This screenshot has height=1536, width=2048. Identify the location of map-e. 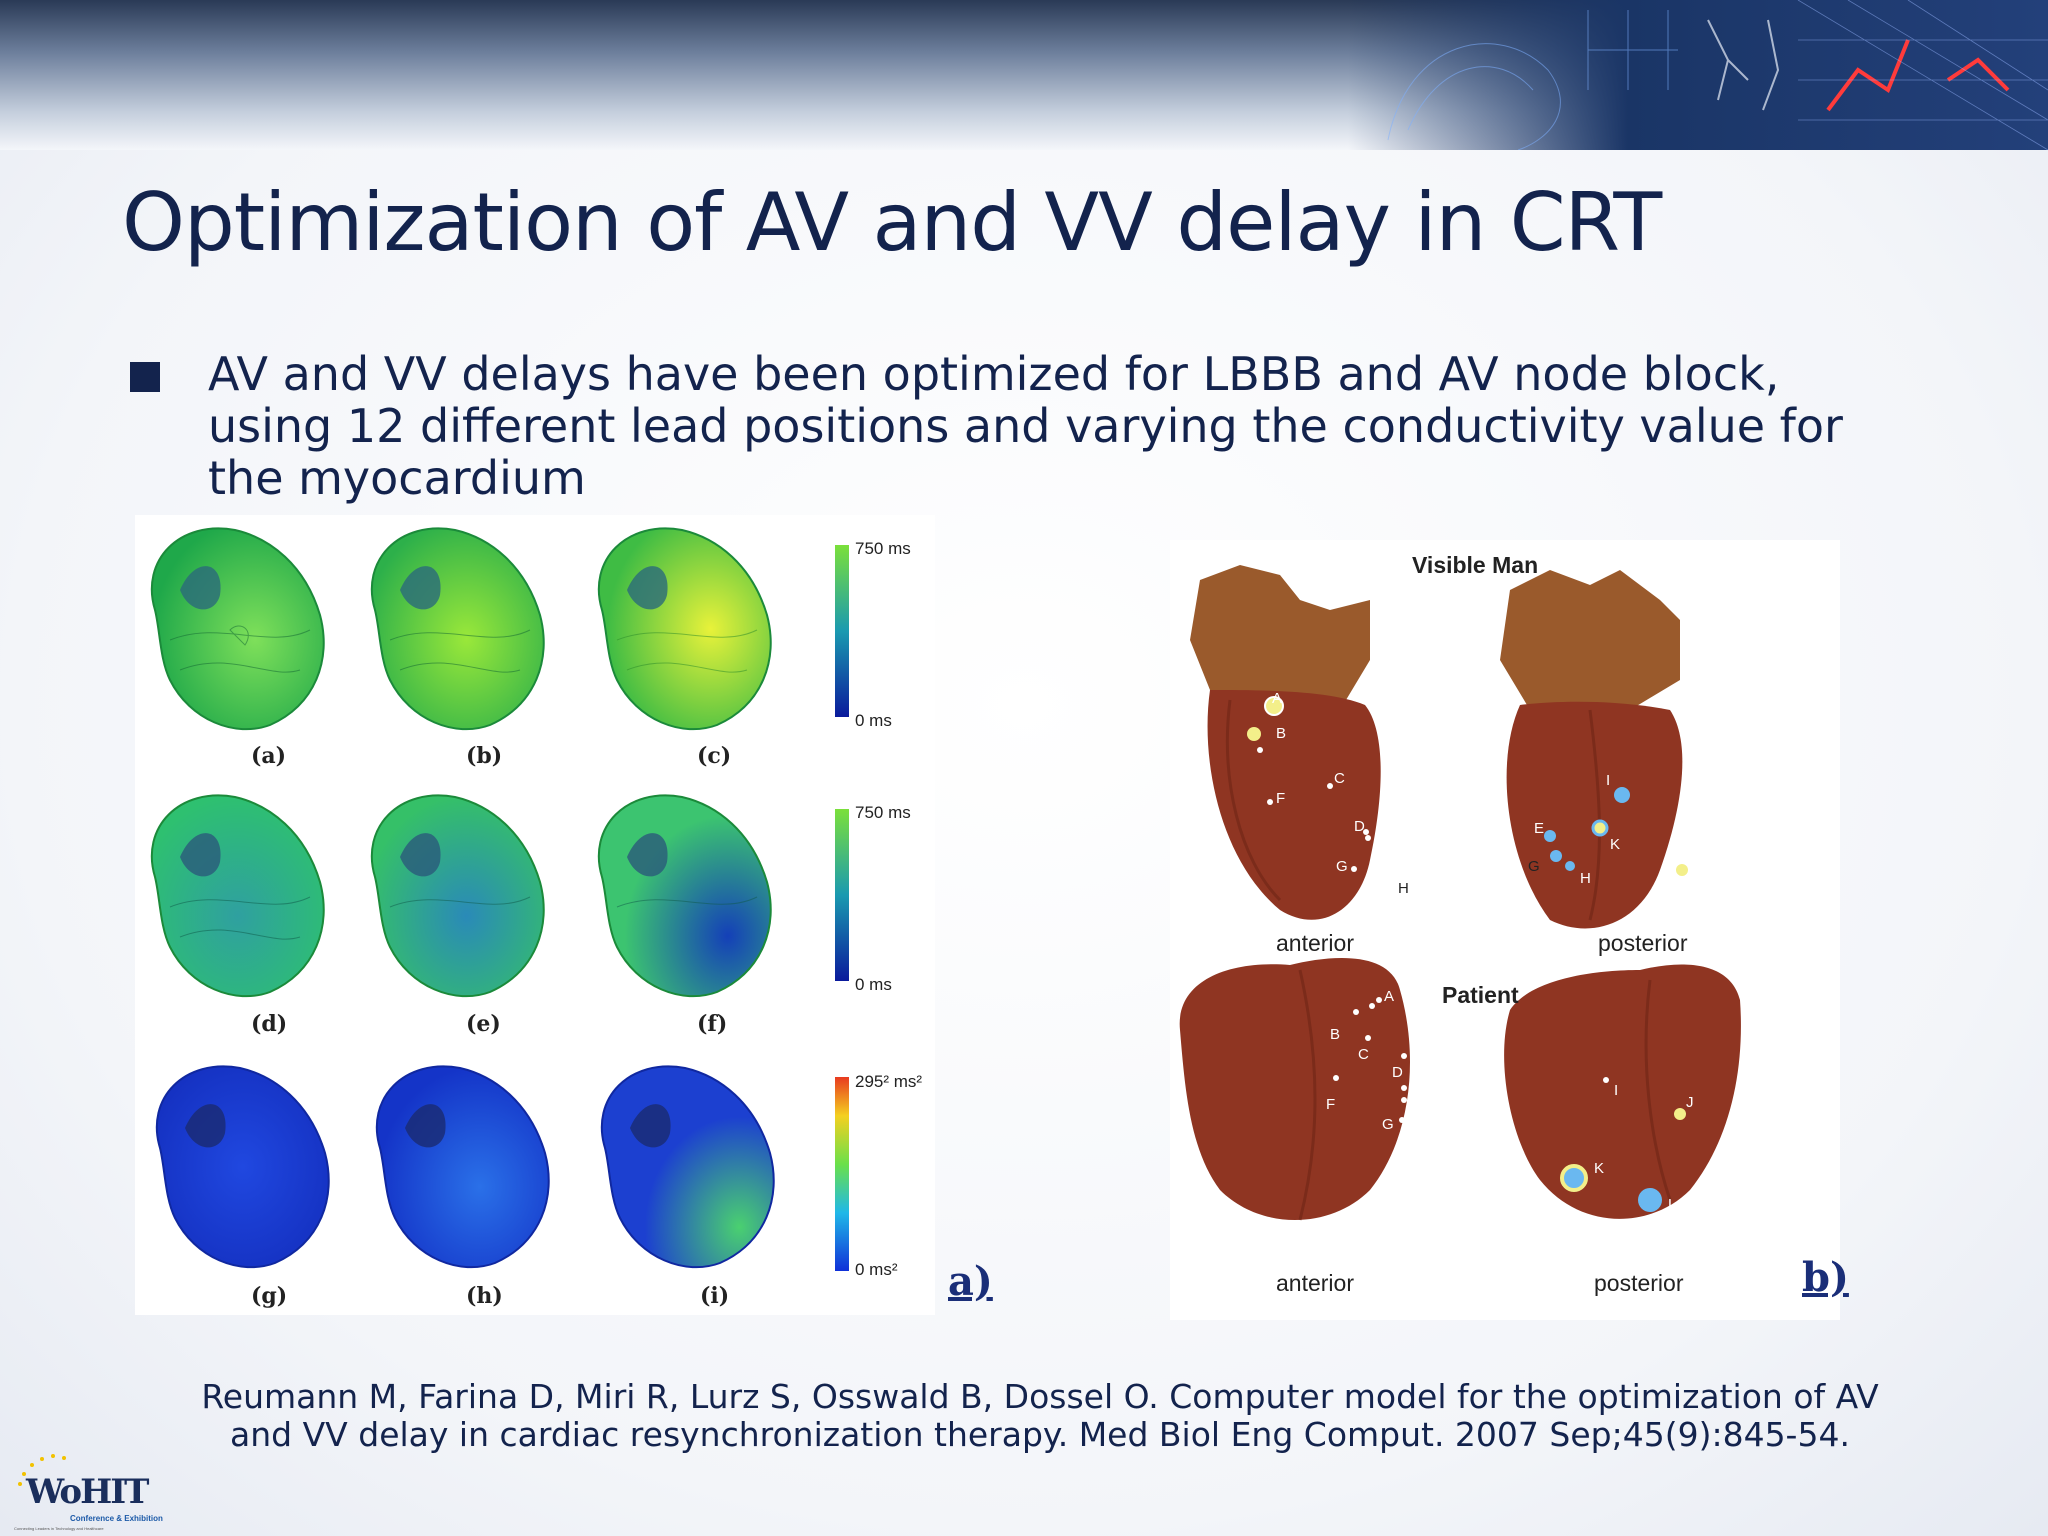
(457, 896).